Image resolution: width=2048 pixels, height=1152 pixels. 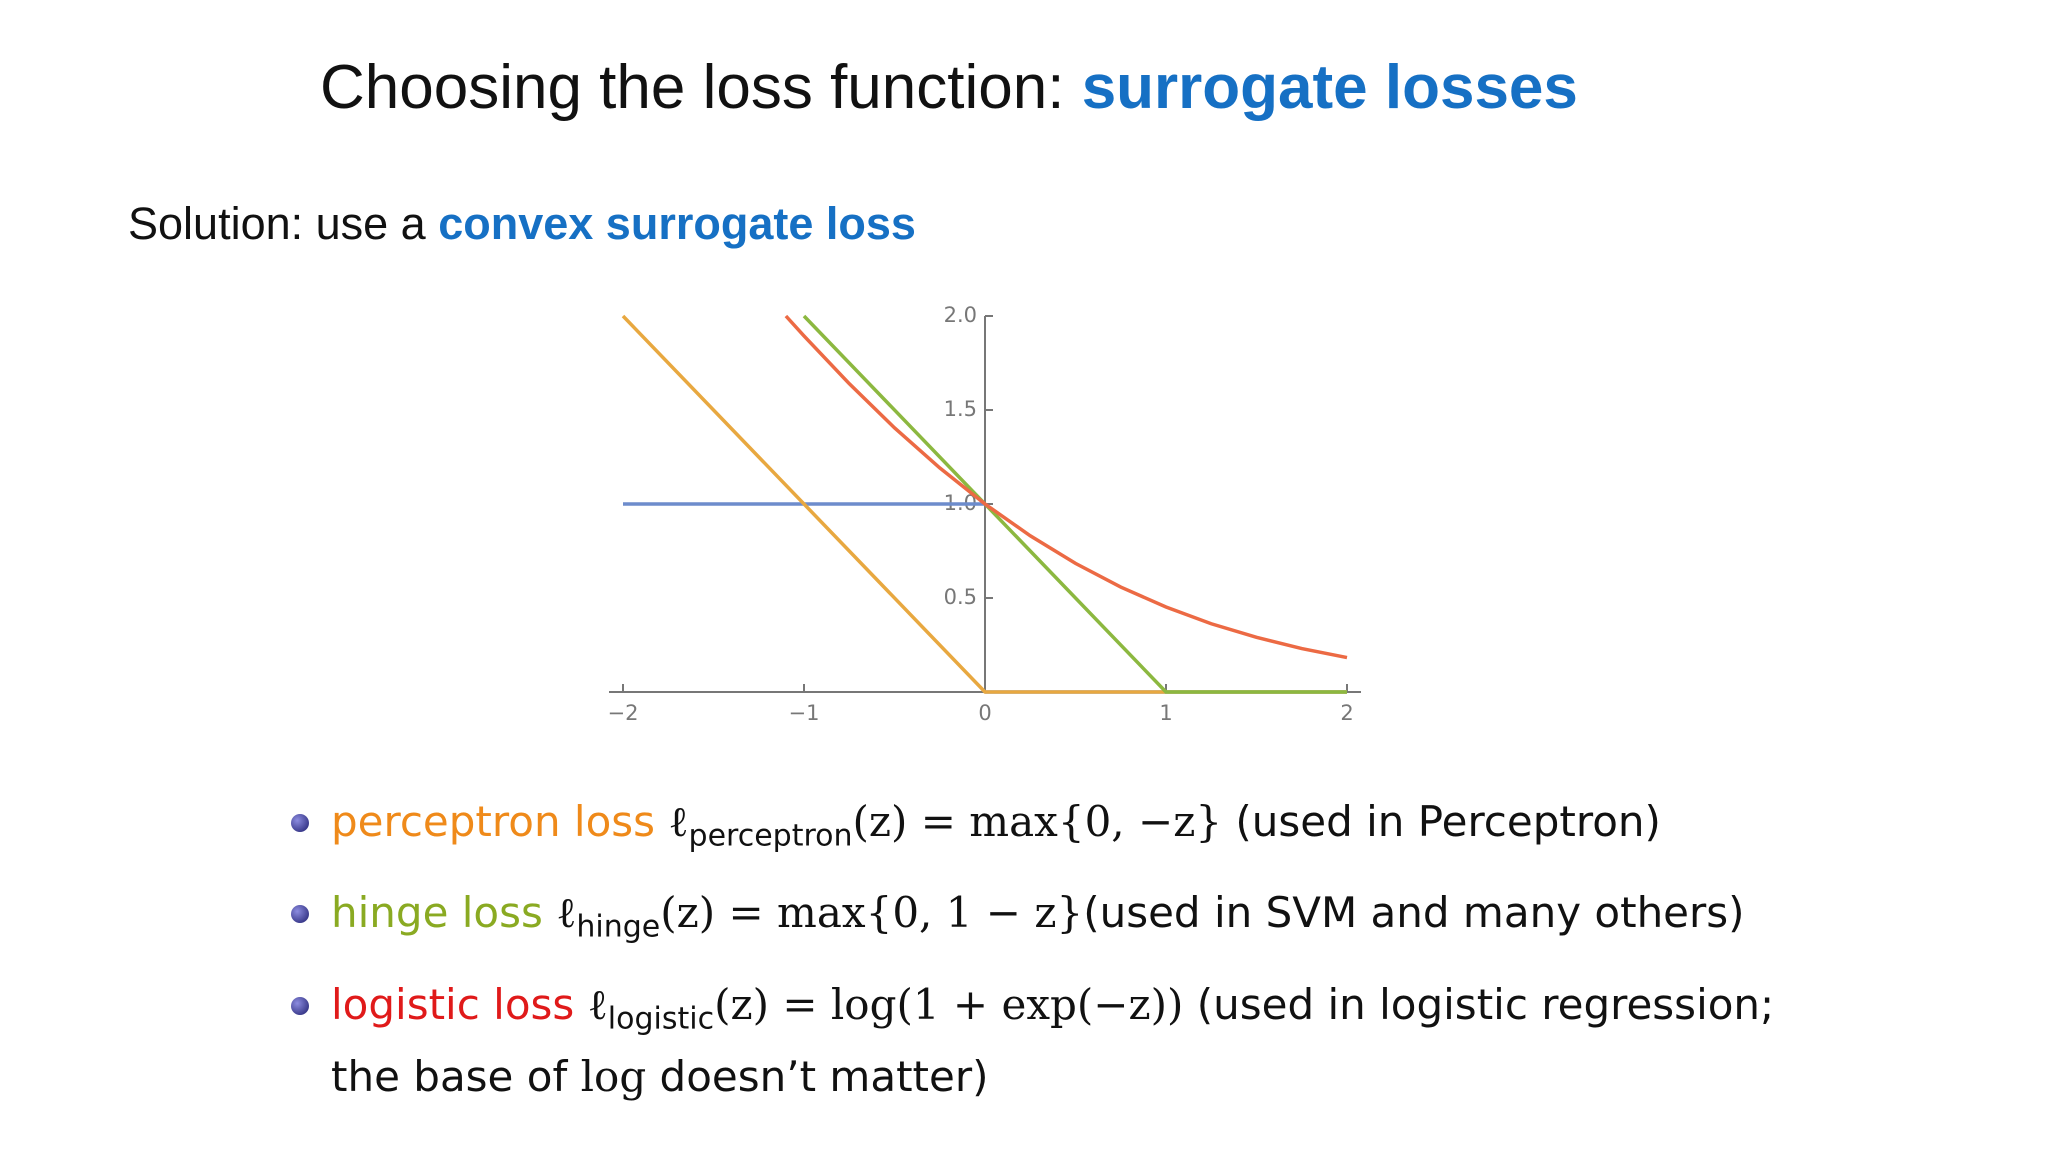 What do you see at coordinates (618, 927) in the screenshot?
I see `subscript: hinge` at bounding box center [618, 927].